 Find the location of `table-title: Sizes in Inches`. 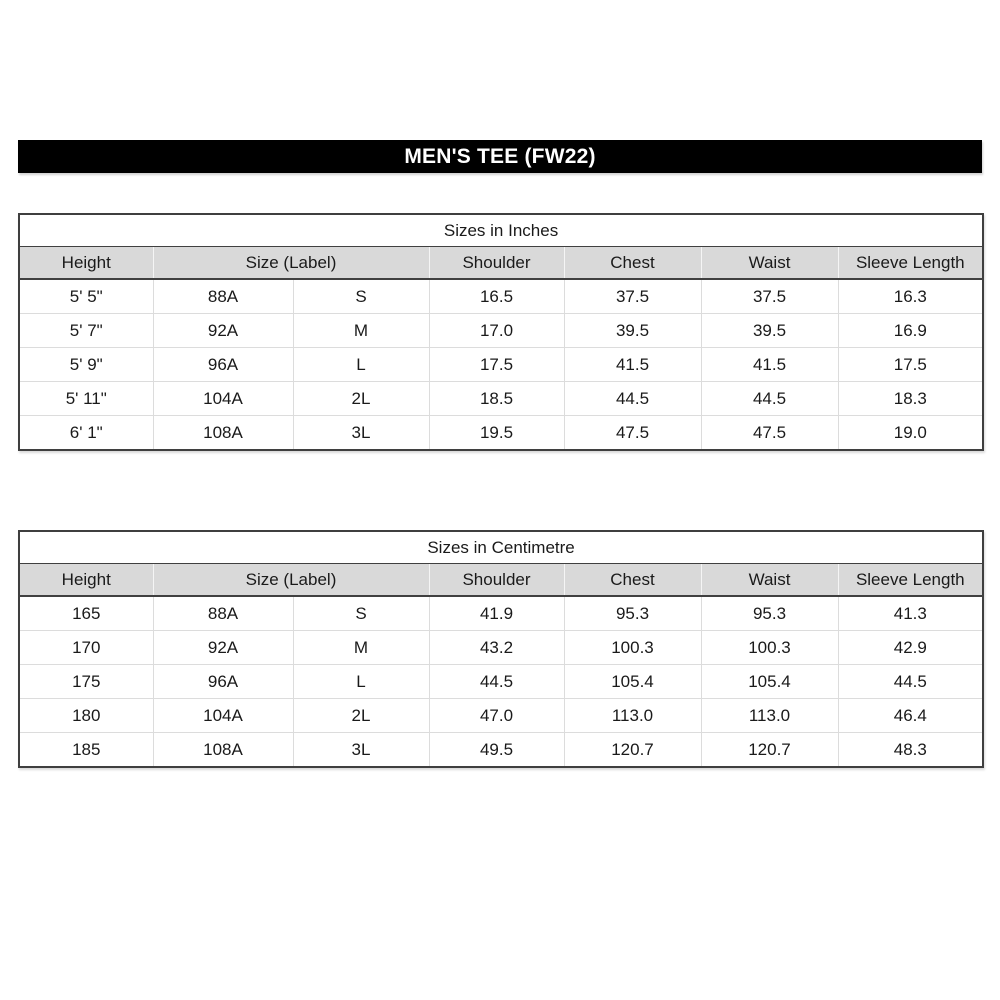

table-title: Sizes in Inches is located at coordinates (501, 230).